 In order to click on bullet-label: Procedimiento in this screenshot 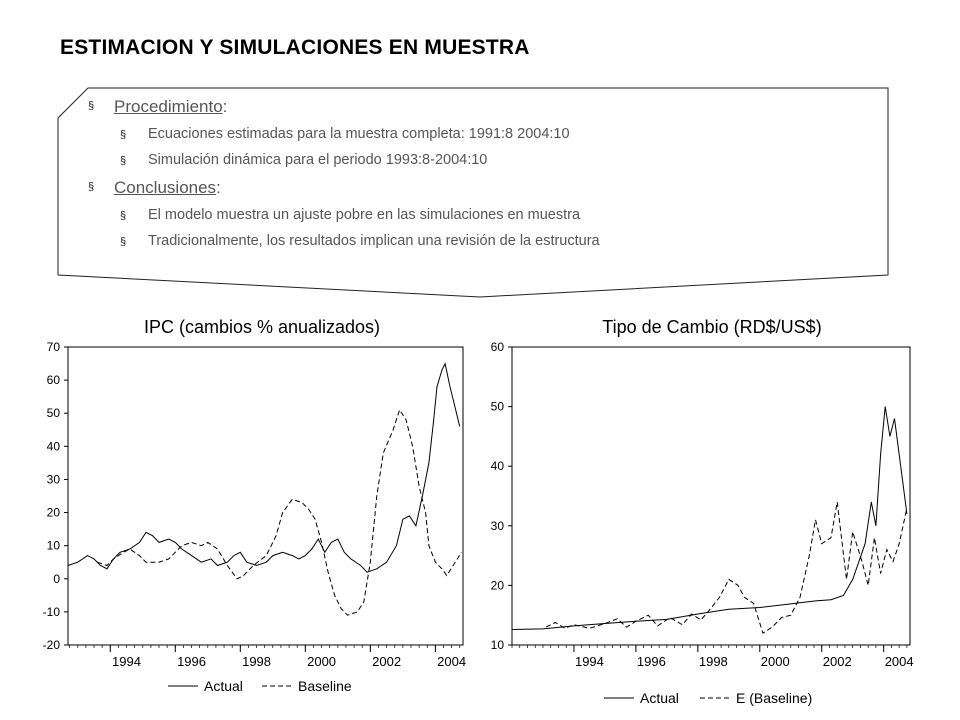, I will do `click(168, 106)`.